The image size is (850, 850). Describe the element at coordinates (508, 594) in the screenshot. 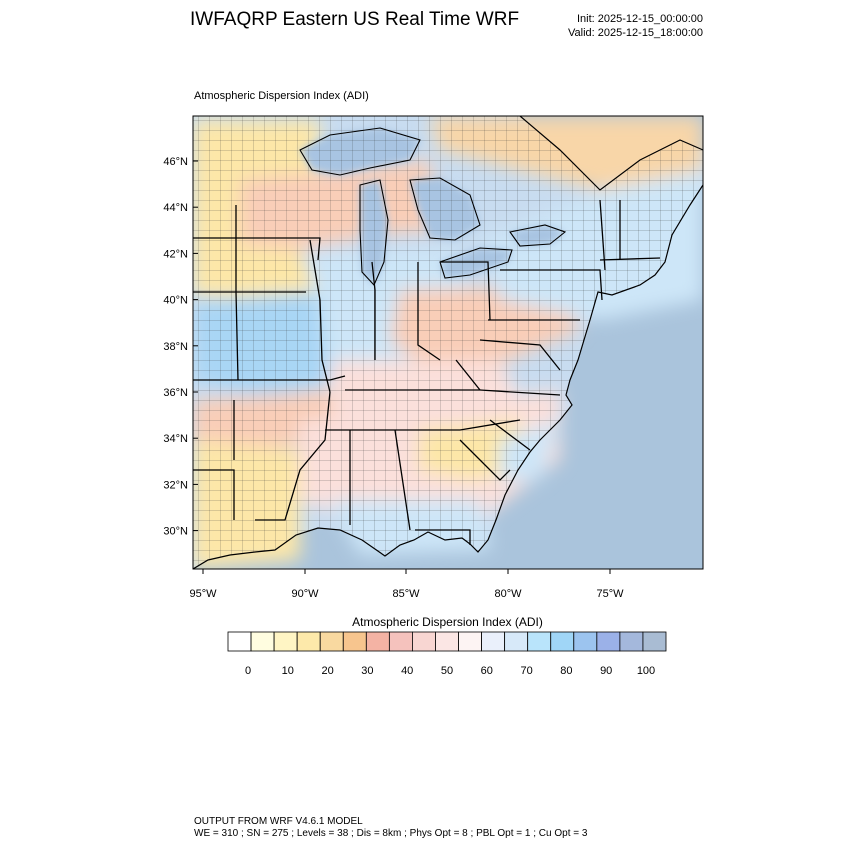

I see `lon-tick-label: 80°W` at that location.